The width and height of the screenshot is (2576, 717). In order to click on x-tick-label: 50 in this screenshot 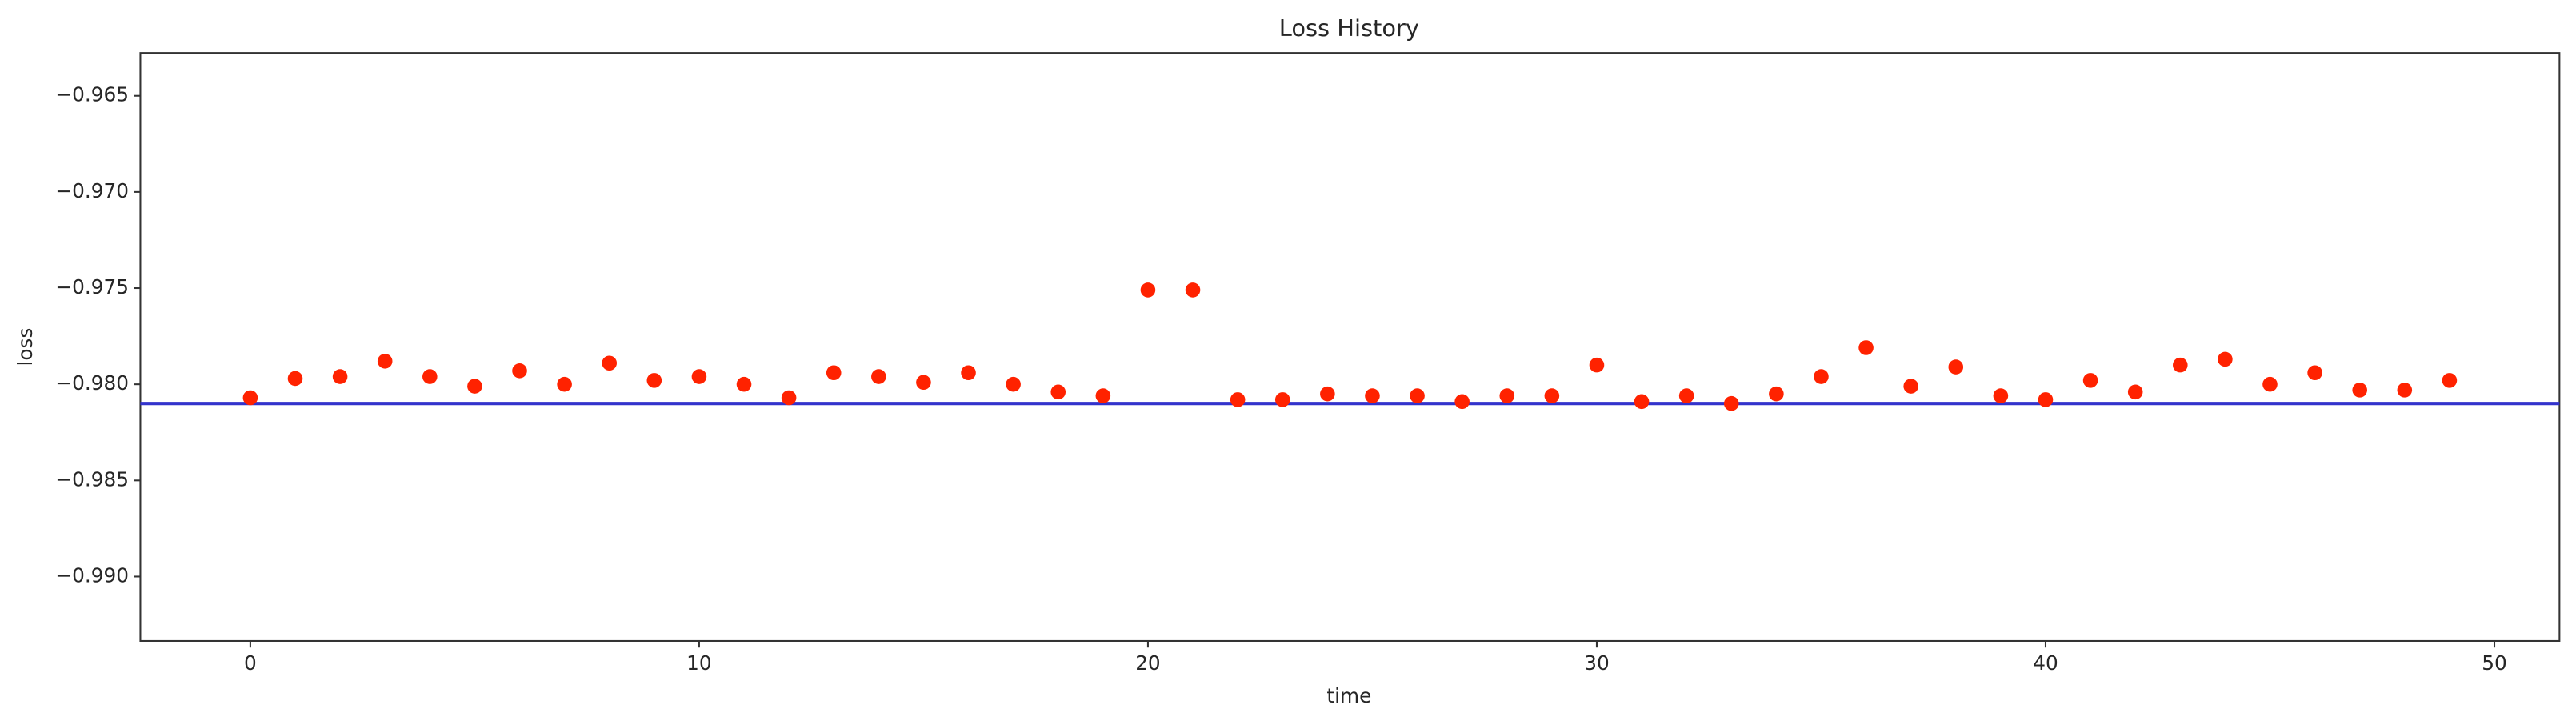, I will do `click(2494, 663)`.